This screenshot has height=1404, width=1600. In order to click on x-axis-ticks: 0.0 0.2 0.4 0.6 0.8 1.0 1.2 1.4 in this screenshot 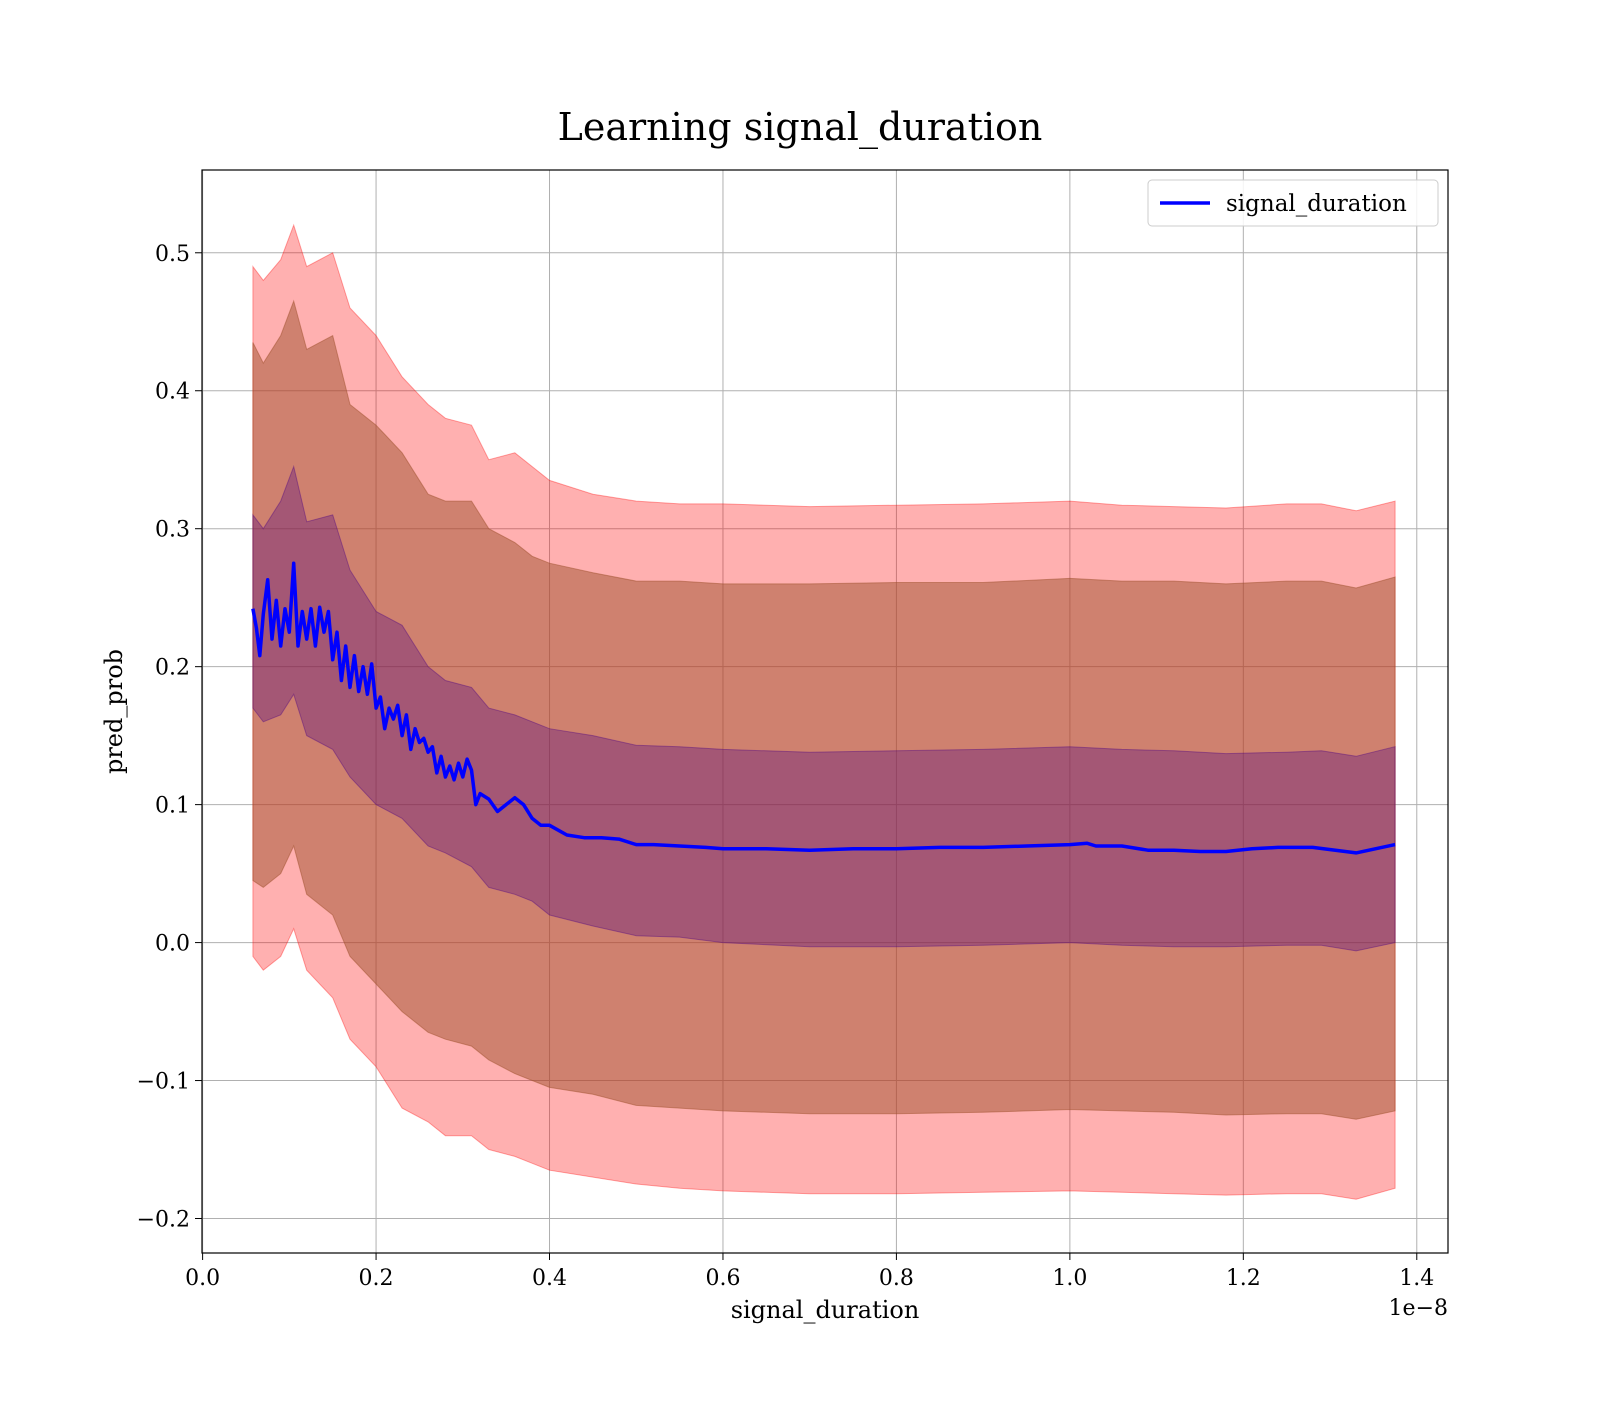, I will do `click(809, 1272)`.